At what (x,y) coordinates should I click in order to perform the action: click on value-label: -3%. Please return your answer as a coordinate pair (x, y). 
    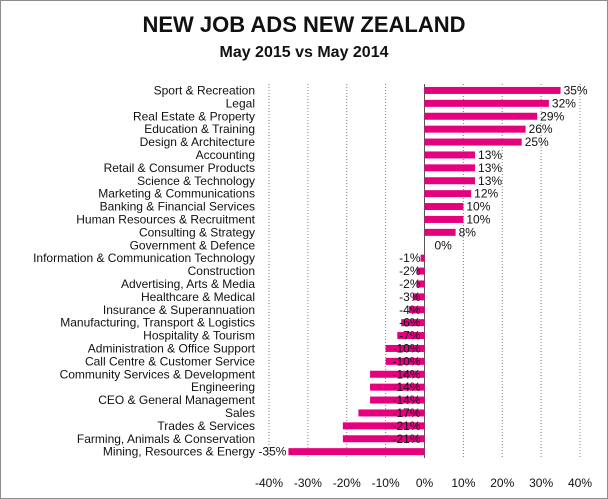
    Looking at the image, I should click on (410, 297).